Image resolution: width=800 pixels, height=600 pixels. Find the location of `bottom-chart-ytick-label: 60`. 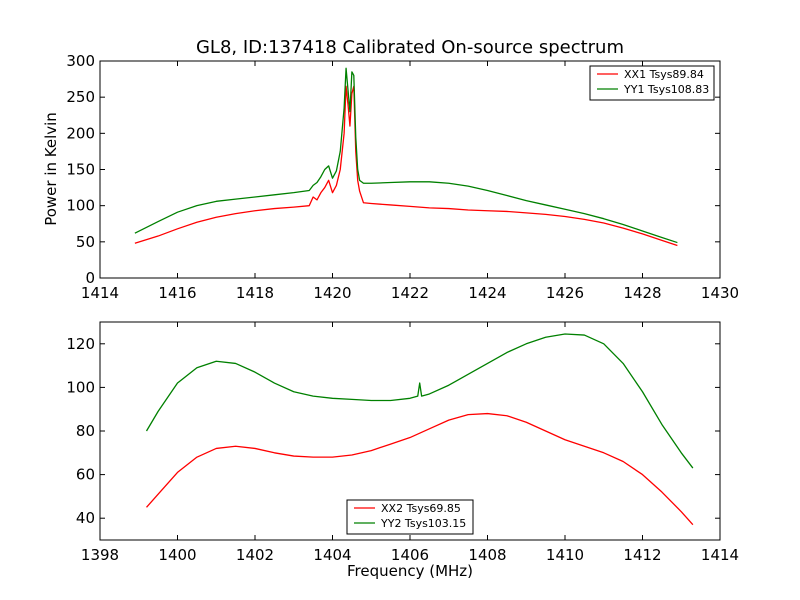

bottom-chart-ytick-label: 60 is located at coordinates (85, 475).